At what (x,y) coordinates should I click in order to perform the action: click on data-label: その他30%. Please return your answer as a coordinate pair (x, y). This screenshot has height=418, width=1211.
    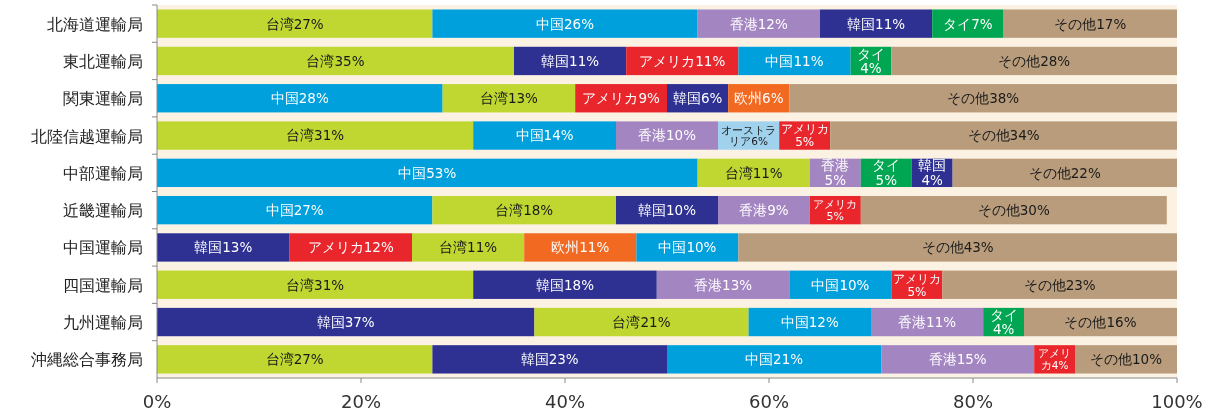
    Looking at the image, I should click on (1013, 210).